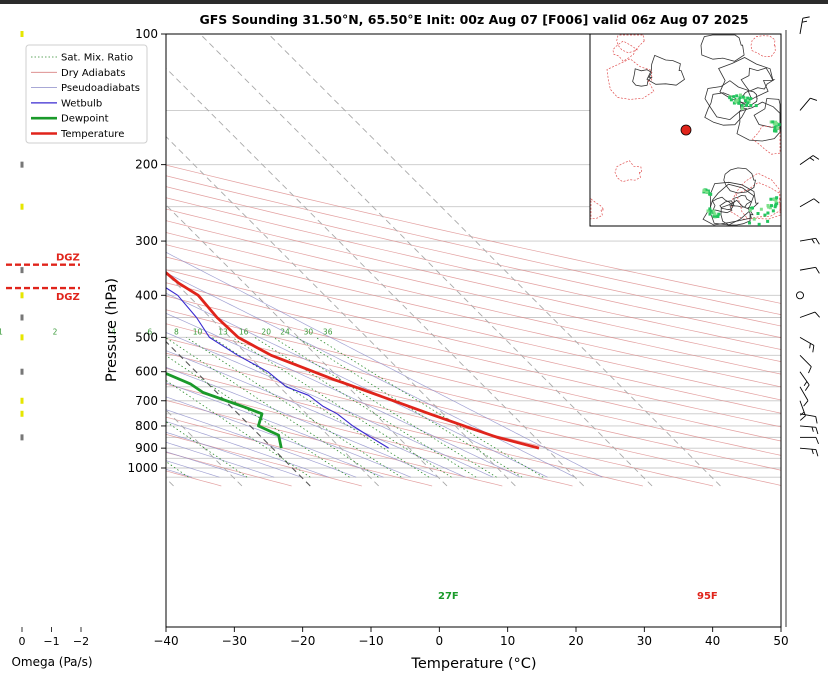 The width and height of the screenshot is (828, 679). What do you see at coordinates (149, 331) in the screenshot?
I see `mixing-ratio-label: 6` at bounding box center [149, 331].